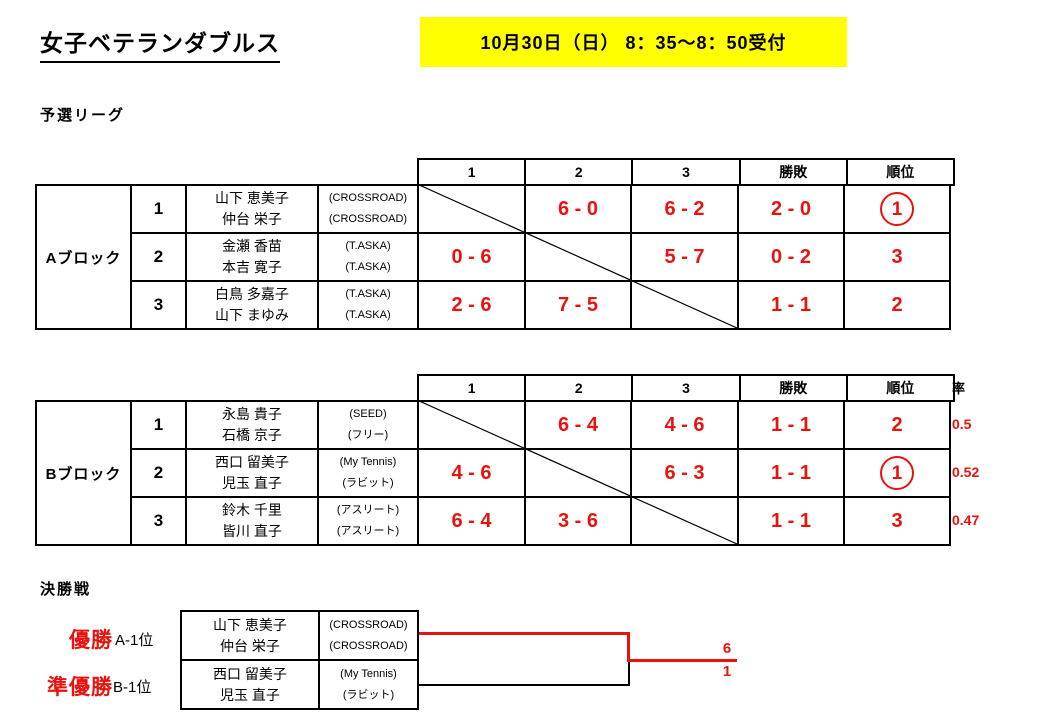 The width and height of the screenshot is (1062, 723). What do you see at coordinates (369, 210) in the screenshot?
I see `team-clubs: (CROSSROAD) (CROSSROAD)` at bounding box center [369, 210].